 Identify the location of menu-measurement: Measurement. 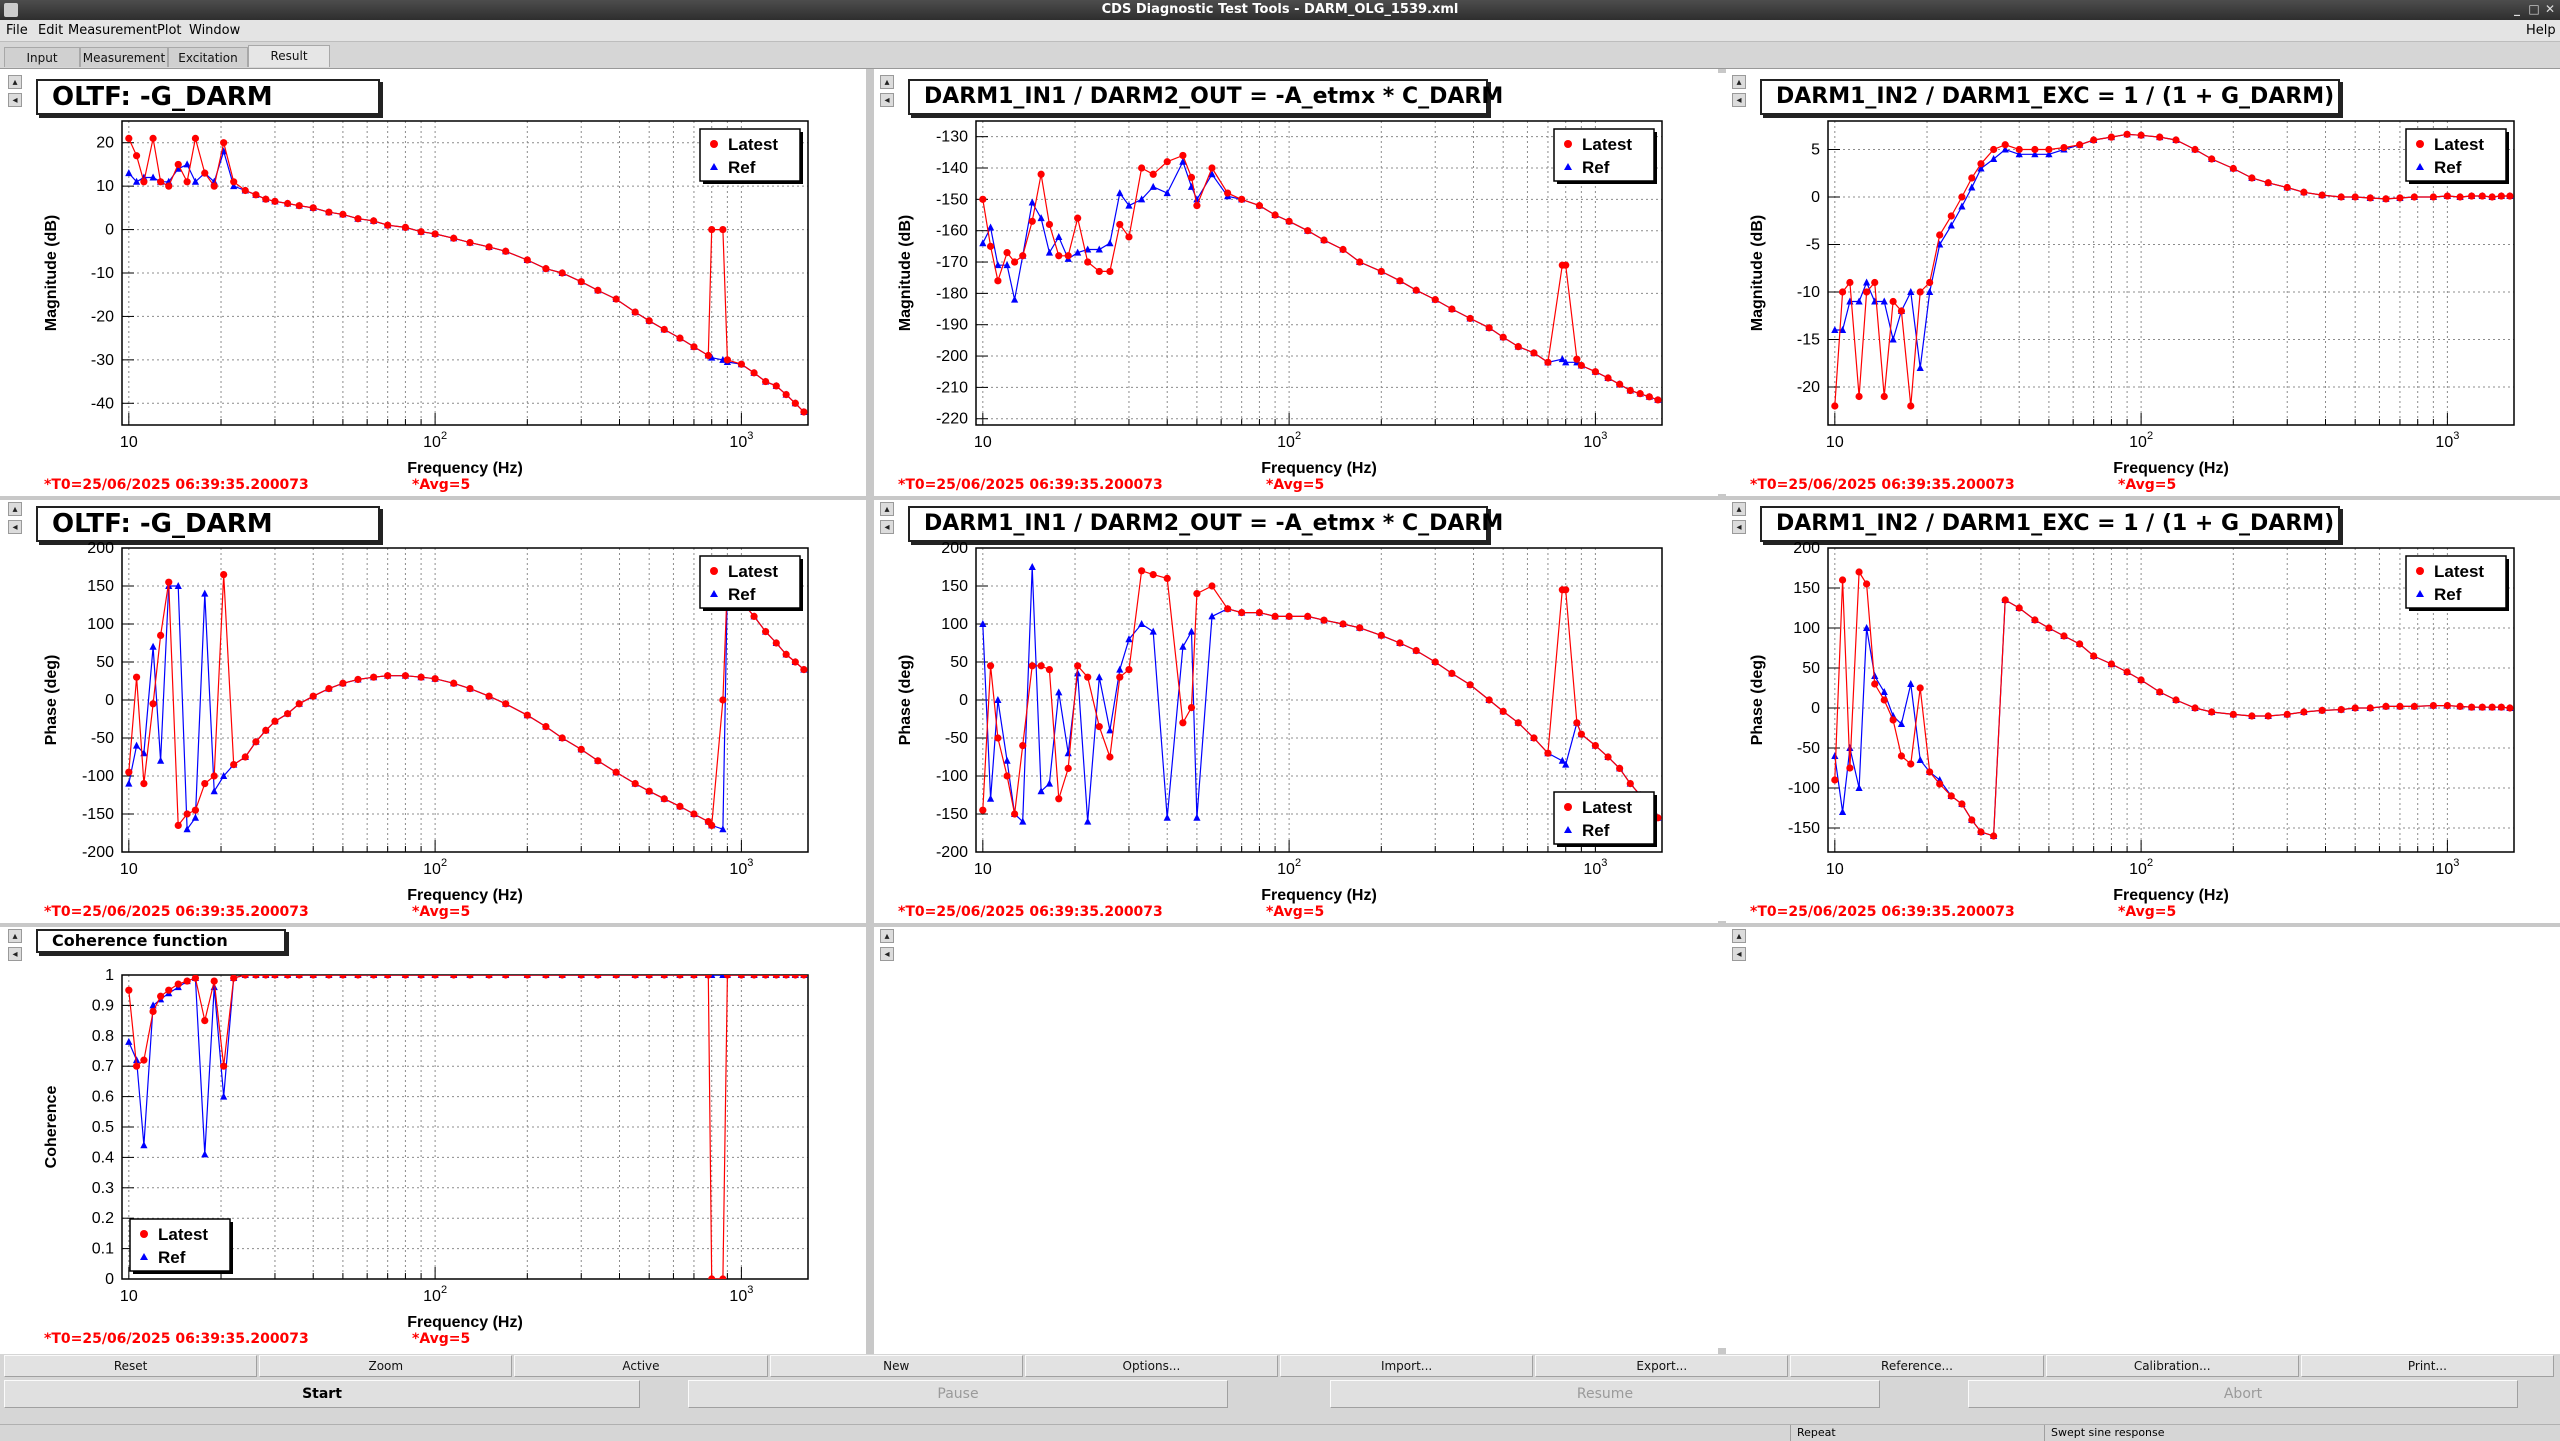
(113, 30).